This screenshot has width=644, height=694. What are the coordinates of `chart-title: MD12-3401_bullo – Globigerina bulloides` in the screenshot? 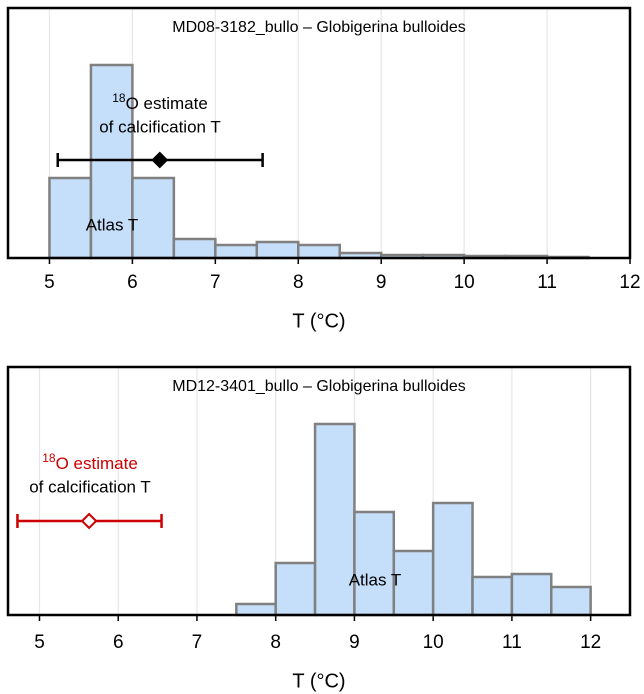 It's located at (319, 386).